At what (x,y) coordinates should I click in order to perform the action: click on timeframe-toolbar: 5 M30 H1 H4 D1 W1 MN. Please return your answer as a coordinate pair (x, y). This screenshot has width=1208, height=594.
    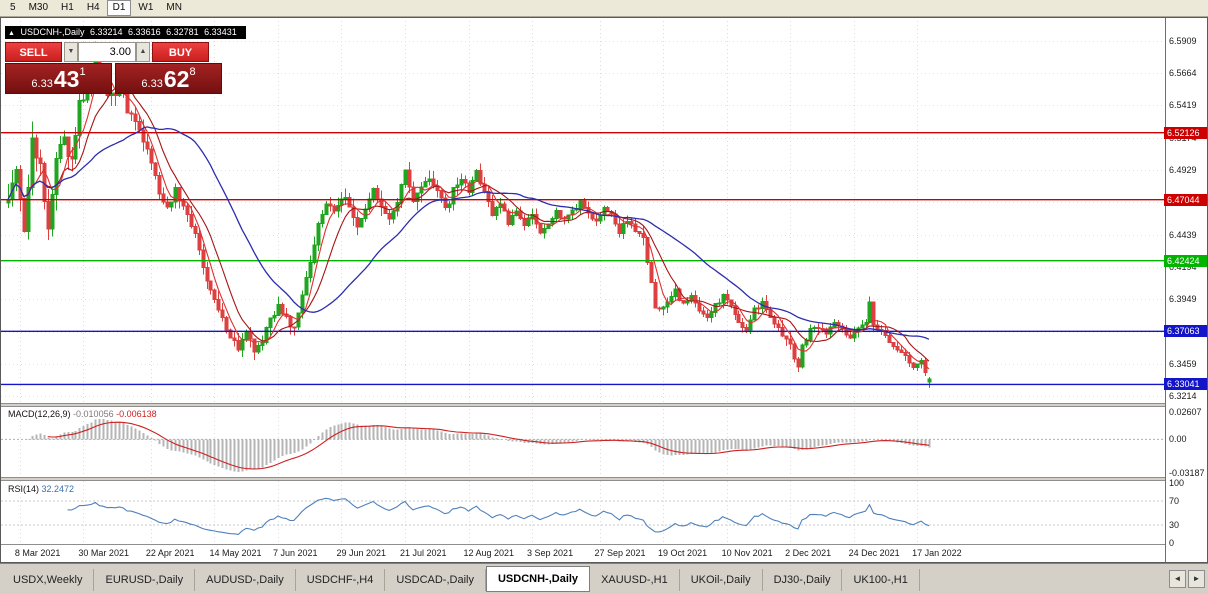
    Looking at the image, I should click on (604, 8).